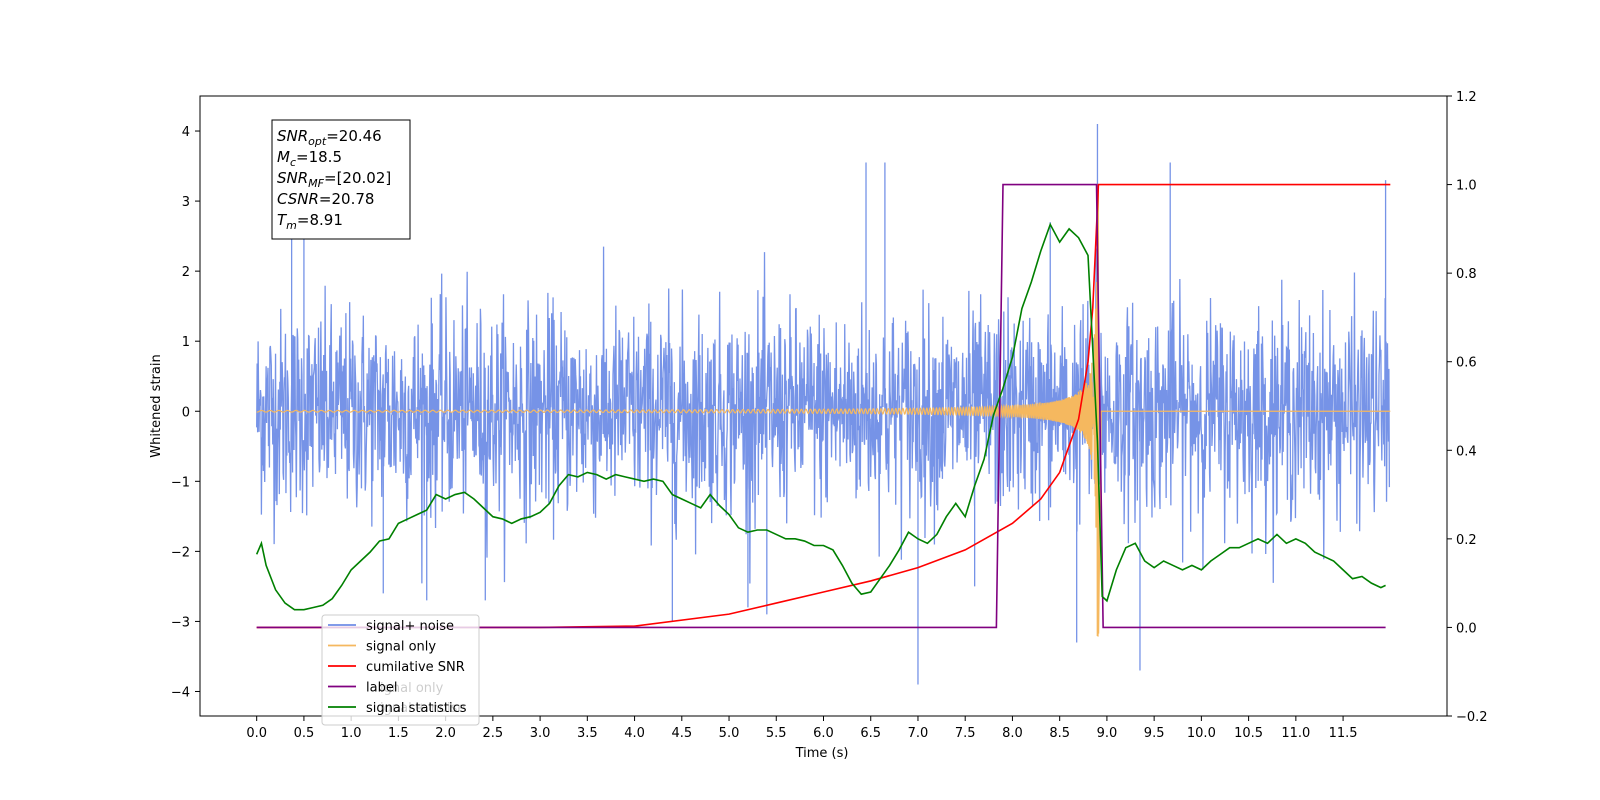 The image size is (1600, 800). What do you see at coordinates (357, 178) in the screenshot?
I see `info-value: =[20.02]` at bounding box center [357, 178].